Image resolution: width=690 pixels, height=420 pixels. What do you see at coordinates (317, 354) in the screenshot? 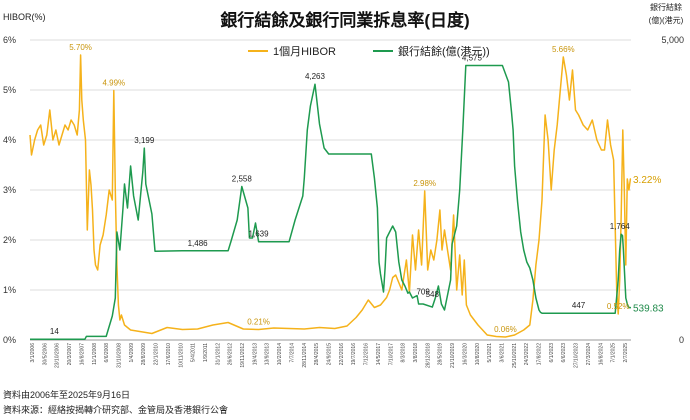
I see `x-tick-label: 28/4/2015` at bounding box center [317, 354].